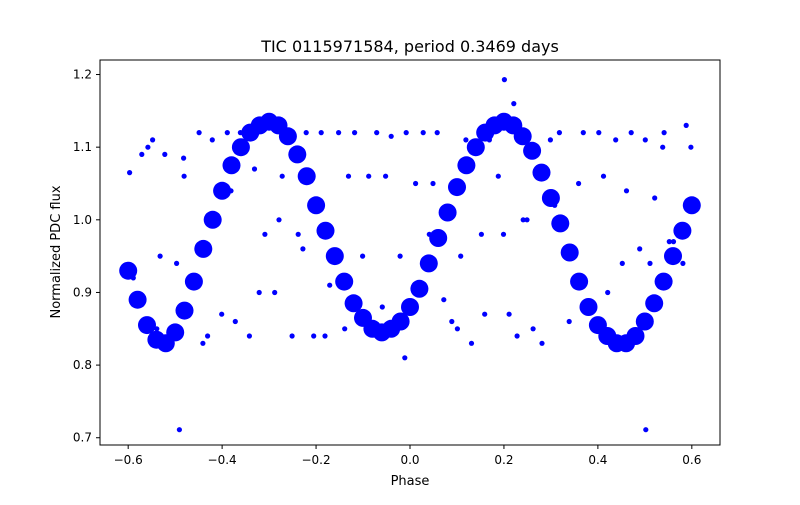 The image size is (800, 505). I want to click on x-tick-label: 0.0, so click(409, 460).